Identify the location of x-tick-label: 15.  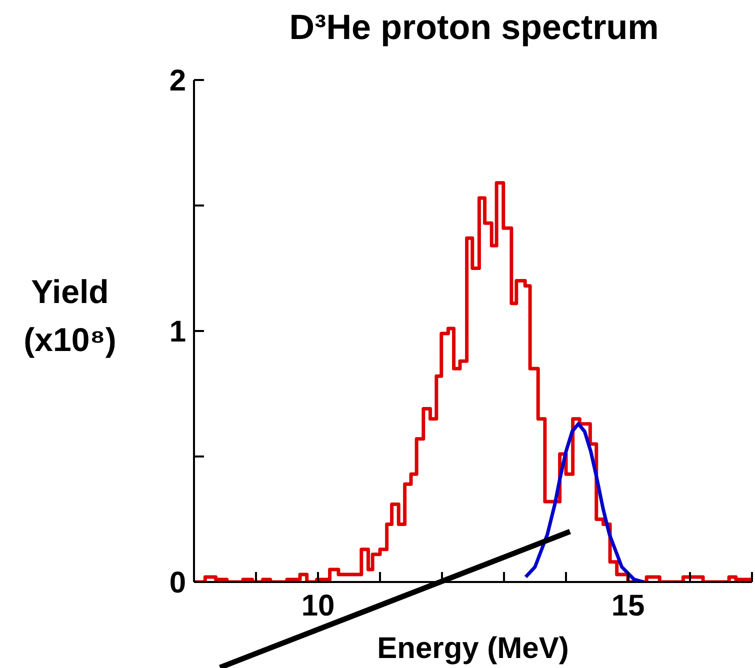
(628, 605).